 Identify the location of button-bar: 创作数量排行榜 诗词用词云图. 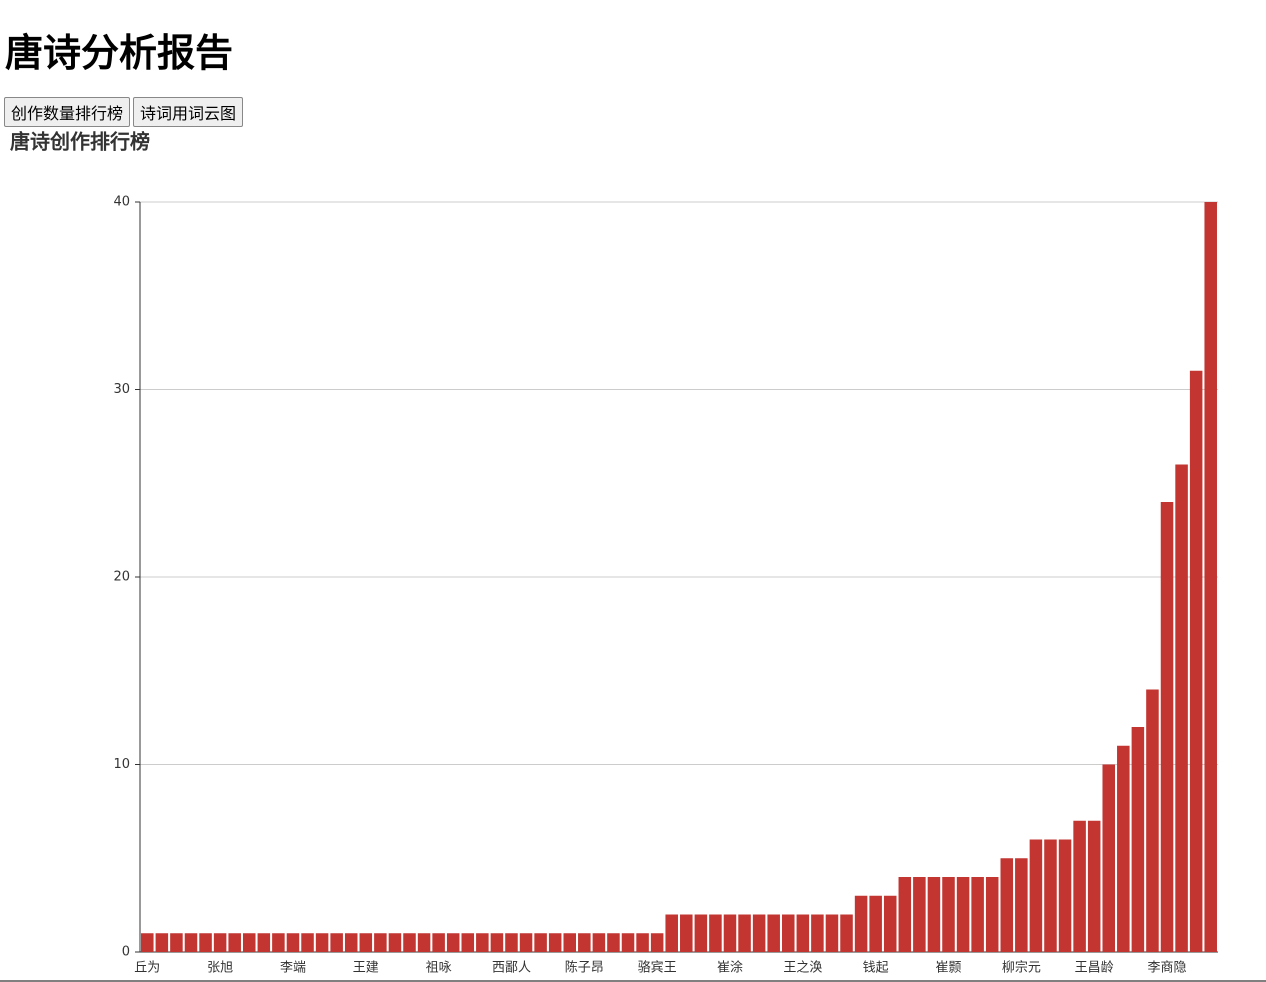
(125, 112).